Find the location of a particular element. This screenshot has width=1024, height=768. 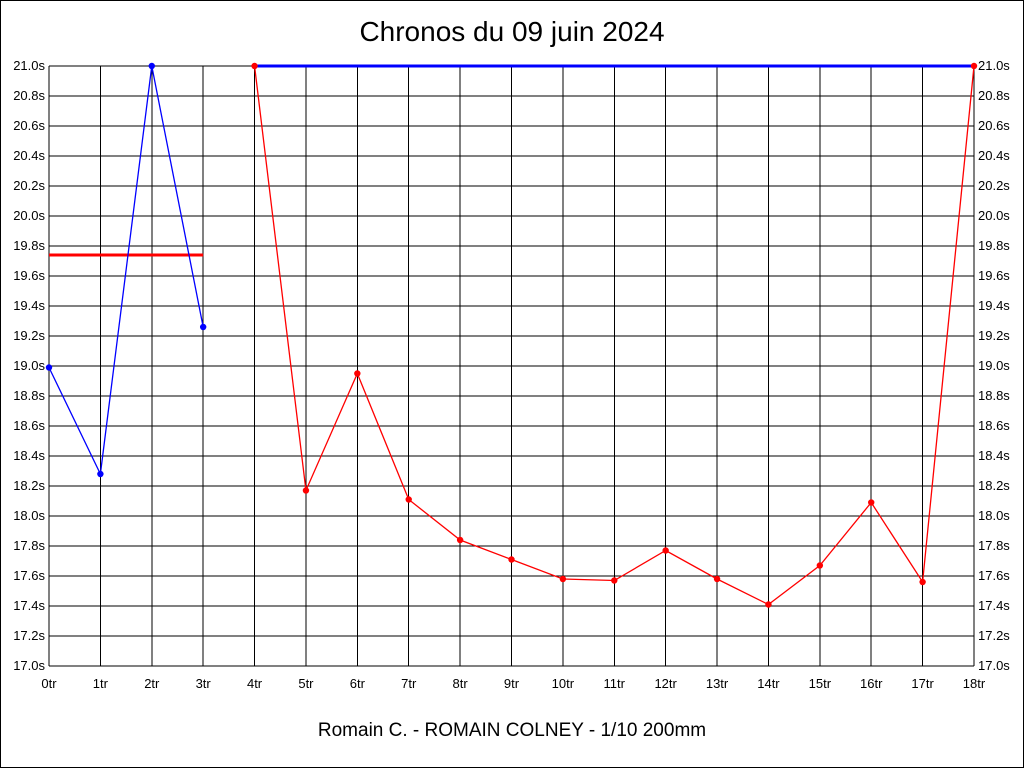

y-tick-label-right: 17.8s is located at coordinates (994, 545).